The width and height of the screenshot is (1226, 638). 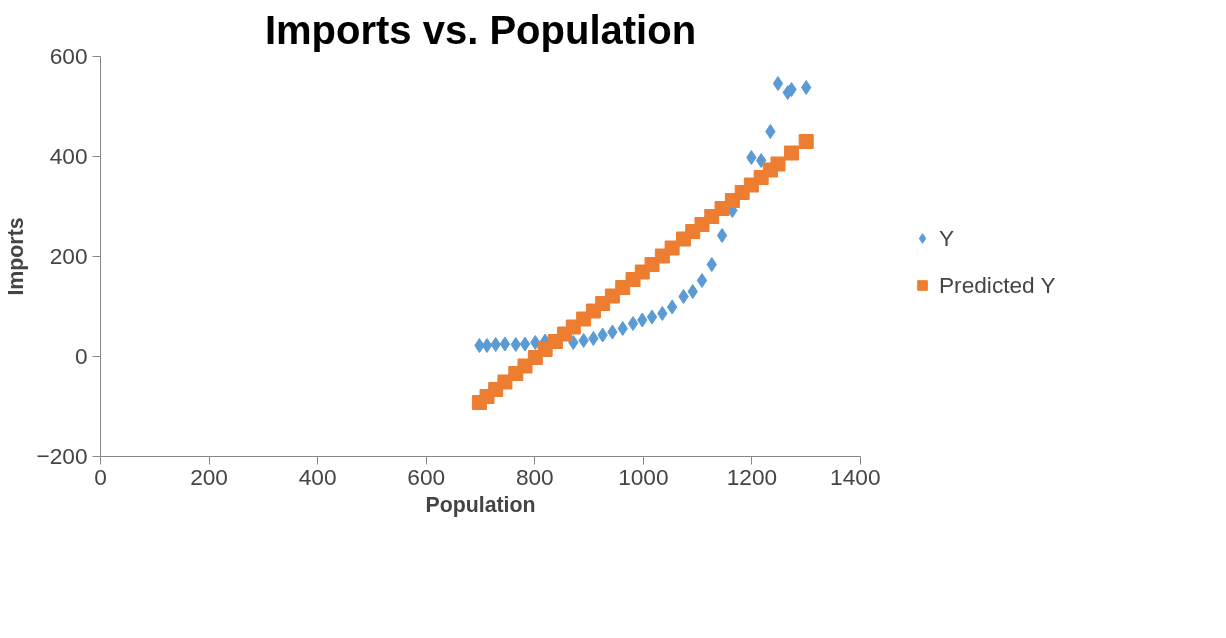 I want to click on x-tick-label: 0, so click(x=100, y=476).